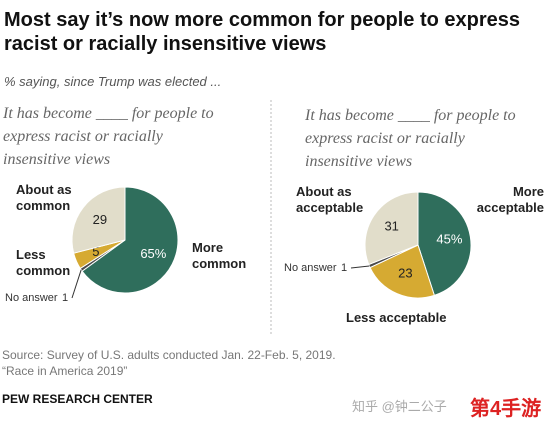 The image size is (544, 425). I want to click on category-label: About as acceptable, so click(330, 199).